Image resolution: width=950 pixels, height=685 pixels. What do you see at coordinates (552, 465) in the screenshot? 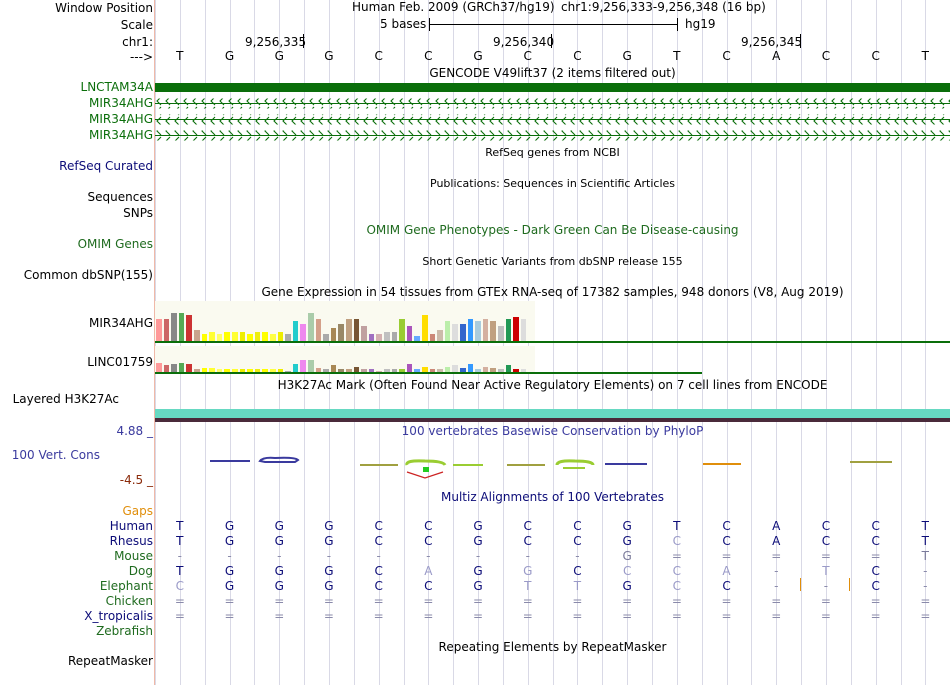
I see `phylop-conservation-plot` at bounding box center [552, 465].